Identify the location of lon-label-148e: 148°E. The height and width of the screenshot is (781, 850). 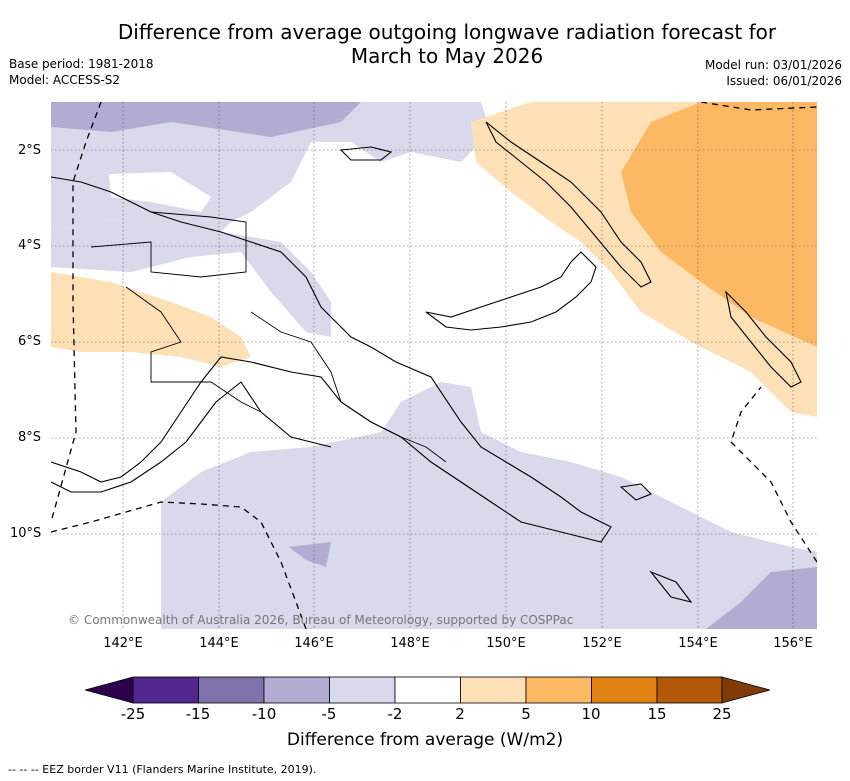
(410, 643).